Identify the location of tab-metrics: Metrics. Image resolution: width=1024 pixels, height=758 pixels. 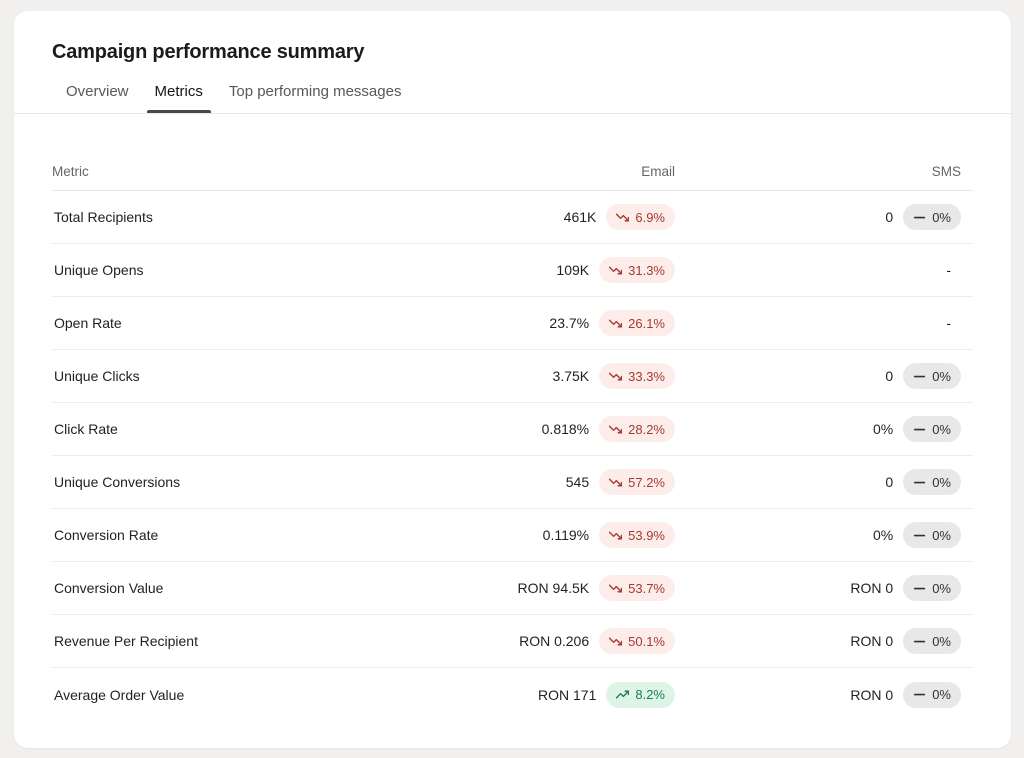
(179, 95).